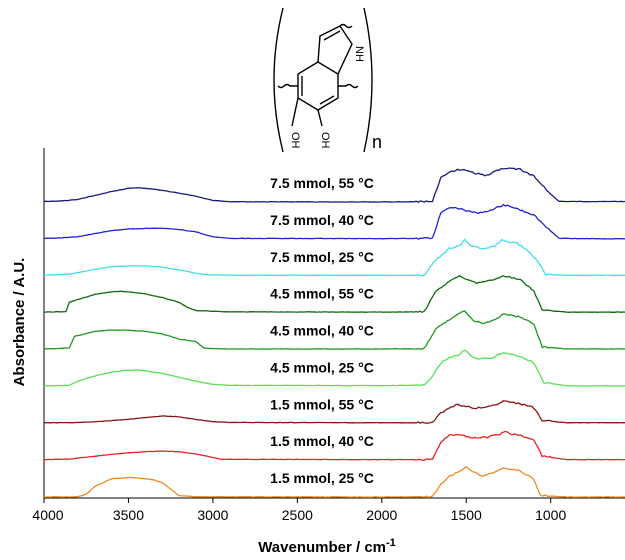 The width and height of the screenshot is (625, 560). I want to click on x-tick-label: 2500, so click(297, 515).